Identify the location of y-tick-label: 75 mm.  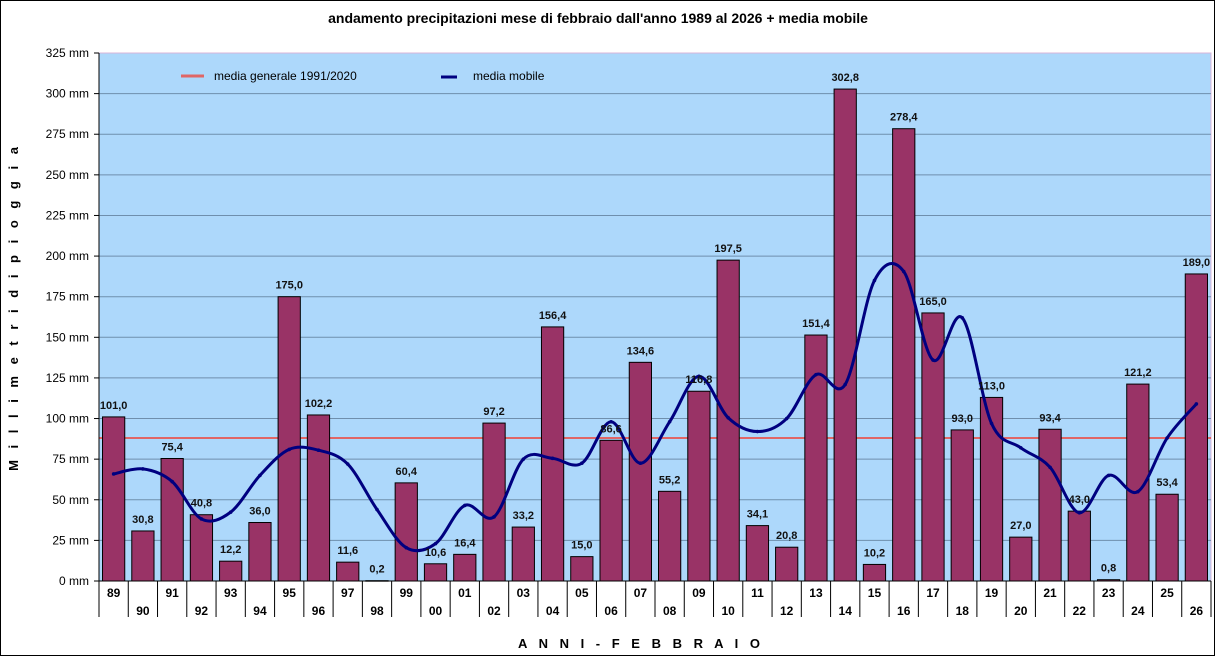
(70, 459).